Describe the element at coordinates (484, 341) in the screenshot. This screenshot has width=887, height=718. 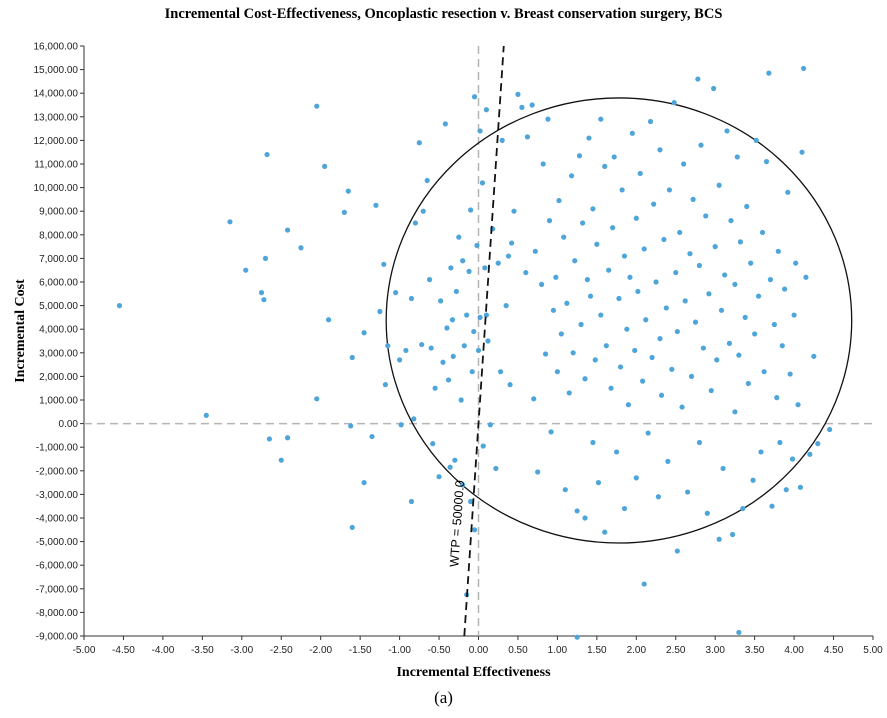
I see `wtp-threshold-line` at that location.